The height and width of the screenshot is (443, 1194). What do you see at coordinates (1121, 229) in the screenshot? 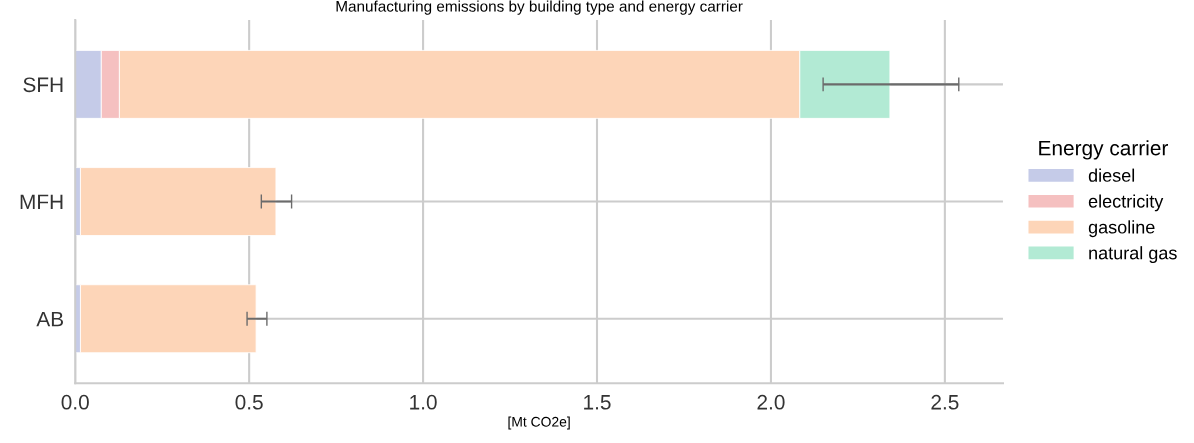
I see `legend-label: gasoline` at bounding box center [1121, 229].